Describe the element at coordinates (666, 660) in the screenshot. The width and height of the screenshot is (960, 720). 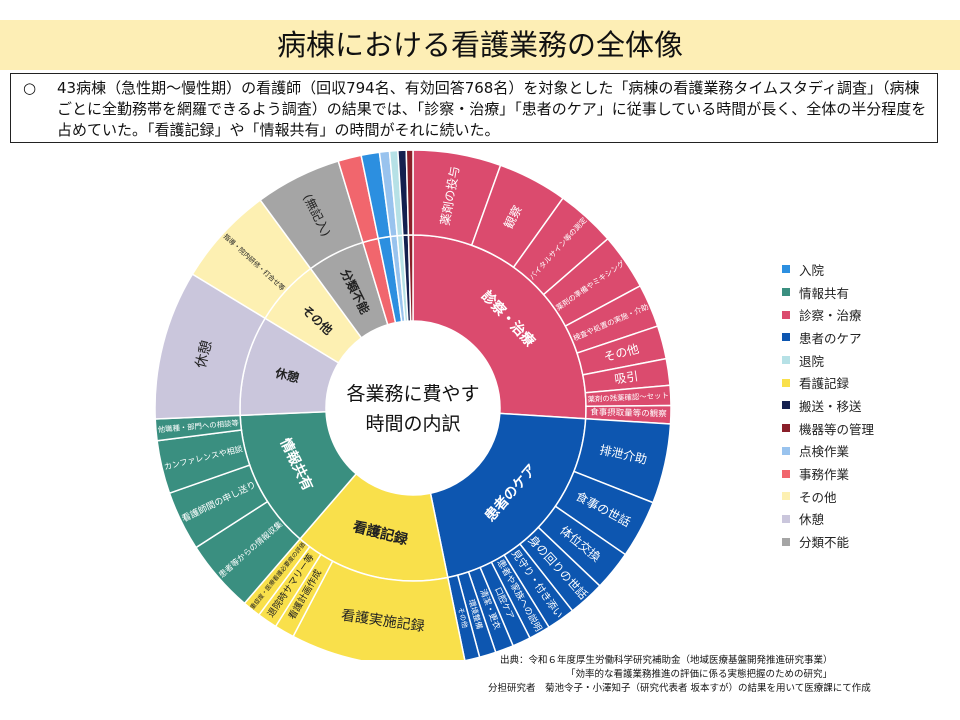
I see `source-line-1: 出典：令和６年度厚生労働科学研究補助金（地域医療基盤開発推進研究事業）` at that location.